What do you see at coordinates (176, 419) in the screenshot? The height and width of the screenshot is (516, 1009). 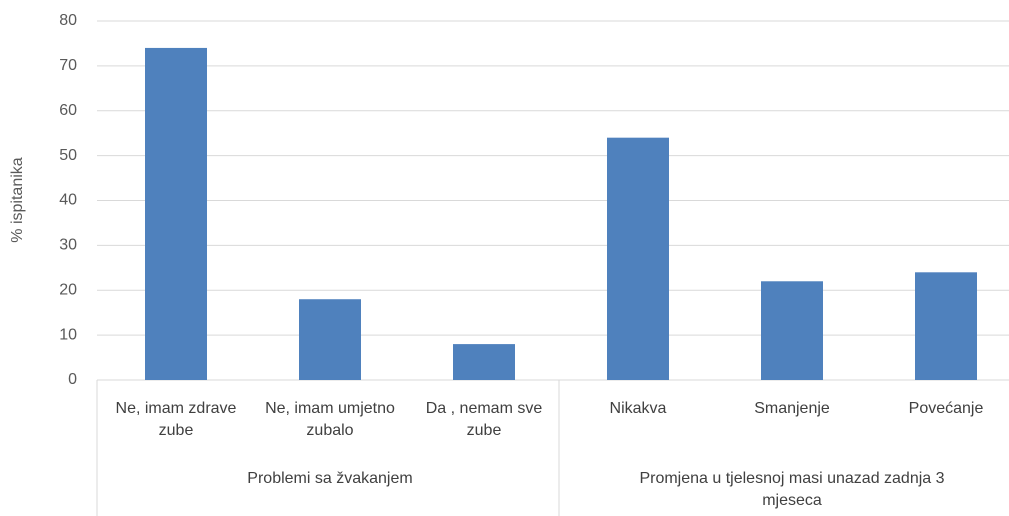 I see `x-tick-label: Ne, imam zdrave zube` at bounding box center [176, 419].